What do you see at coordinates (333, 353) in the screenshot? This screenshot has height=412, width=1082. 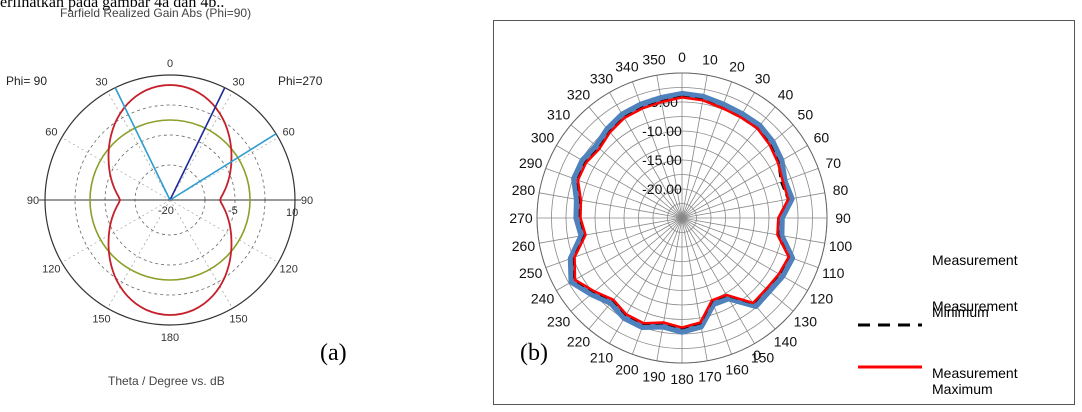 I see `panel-a-label: (a)` at bounding box center [333, 353].